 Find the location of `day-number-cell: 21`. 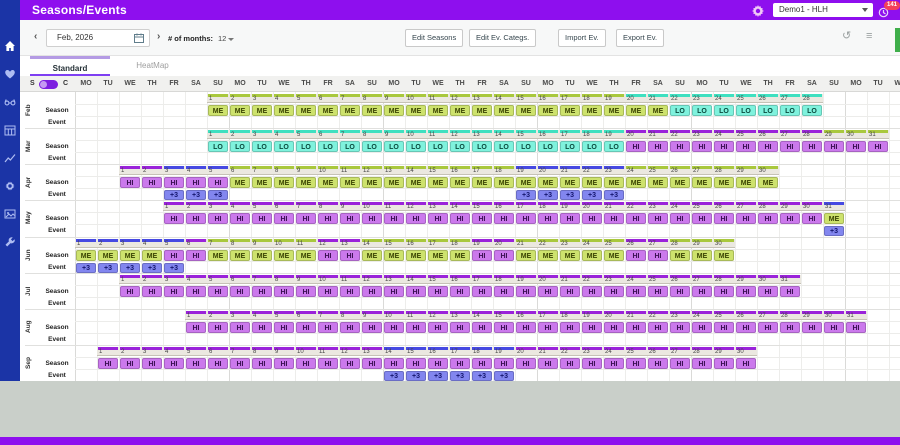

day-number-cell: 21 is located at coordinates (548, 351).